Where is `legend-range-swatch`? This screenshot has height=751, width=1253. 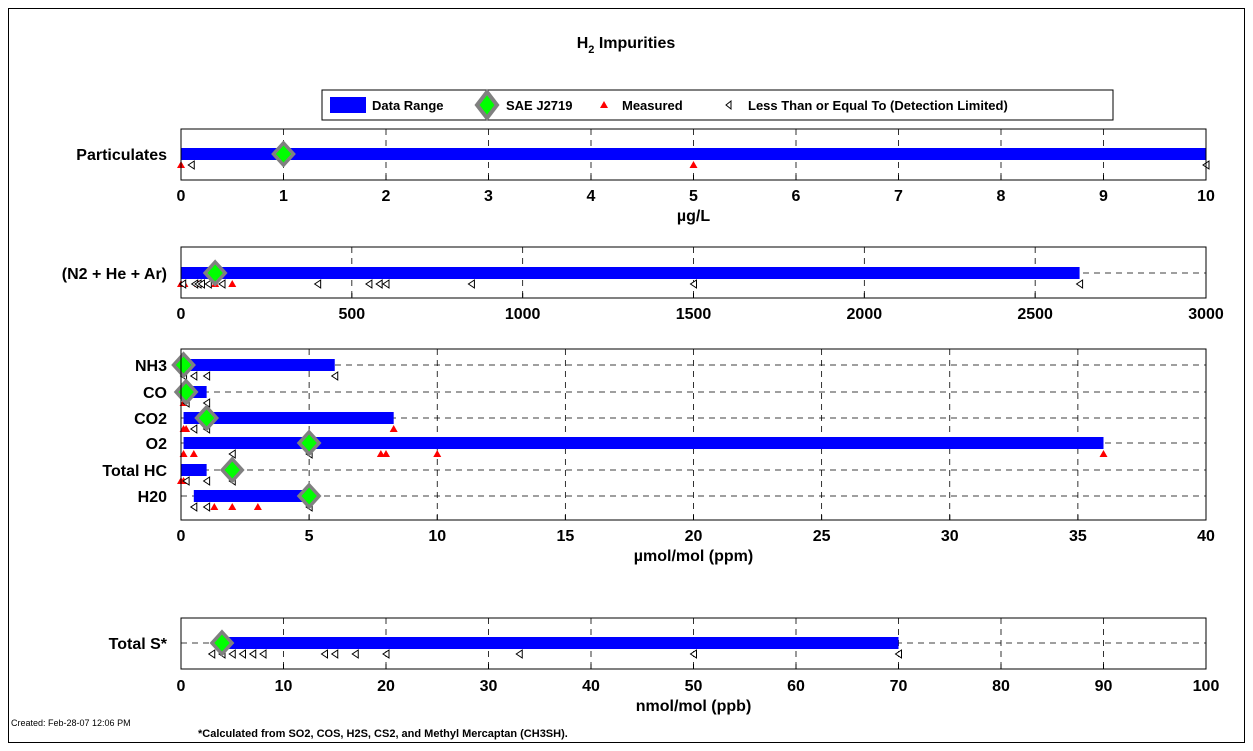
legend-range-swatch is located at coordinates (348, 105).